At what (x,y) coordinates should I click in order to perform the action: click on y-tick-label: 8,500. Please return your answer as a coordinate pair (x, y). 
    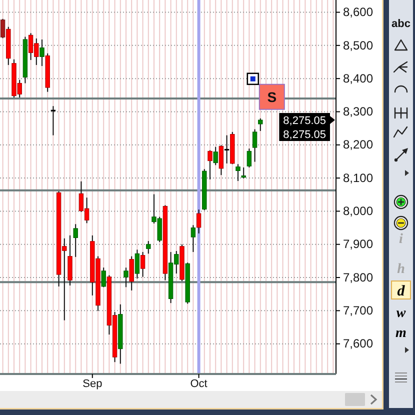
    Looking at the image, I should click on (358, 45).